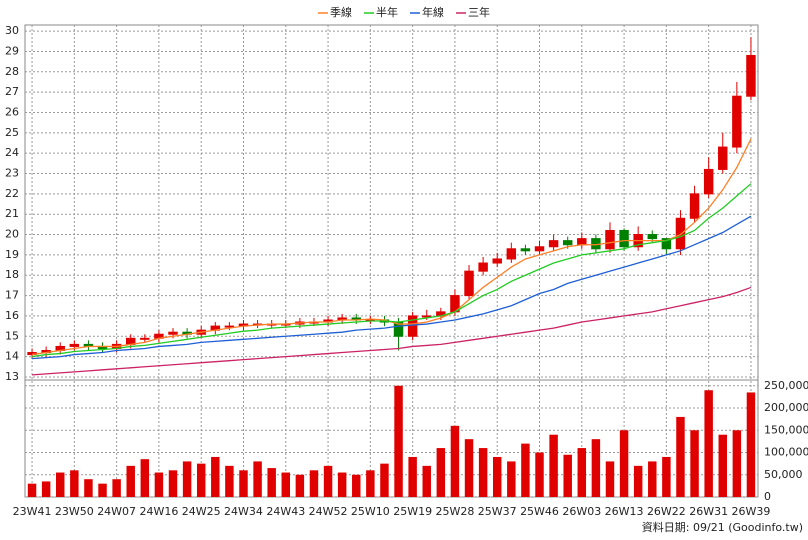 The image size is (808, 540). Describe the element at coordinates (12, 213) in the screenshot. I see `y-tick-label: 21` at that location.